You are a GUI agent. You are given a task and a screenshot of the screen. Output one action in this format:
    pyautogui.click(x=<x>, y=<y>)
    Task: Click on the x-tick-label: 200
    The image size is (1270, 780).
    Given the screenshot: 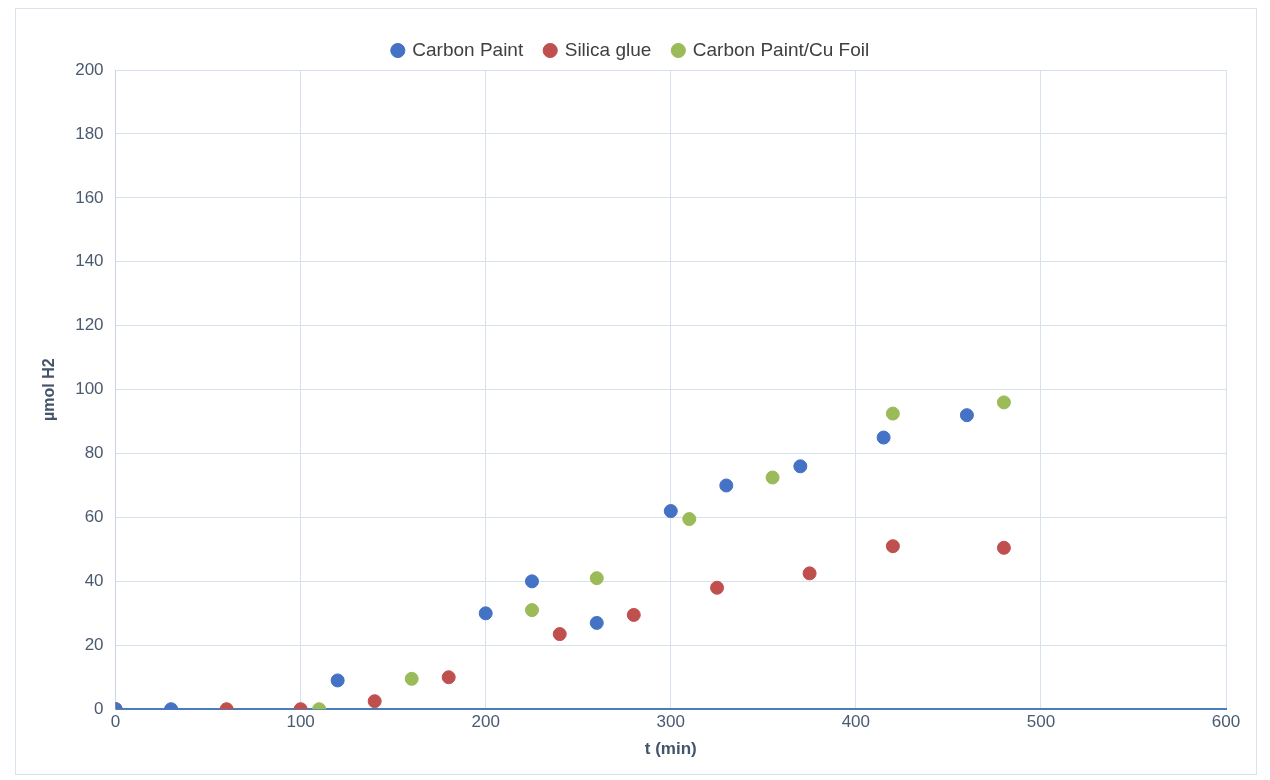 What is the action you would take?
    pyautogui.click(x=485, y=722)
    